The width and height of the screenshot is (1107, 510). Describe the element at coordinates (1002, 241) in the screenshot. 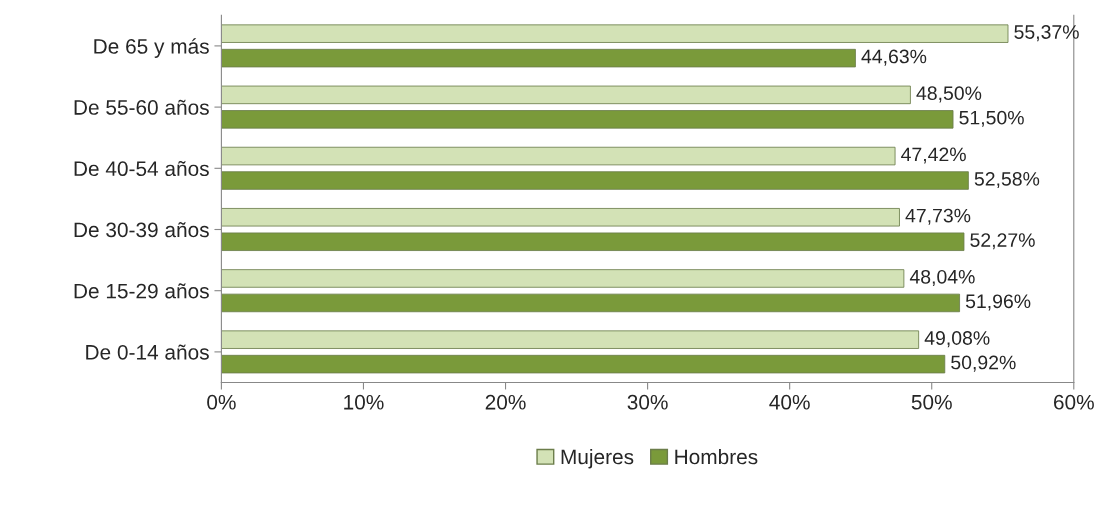

I see `data-label: 52,27%` at that location.